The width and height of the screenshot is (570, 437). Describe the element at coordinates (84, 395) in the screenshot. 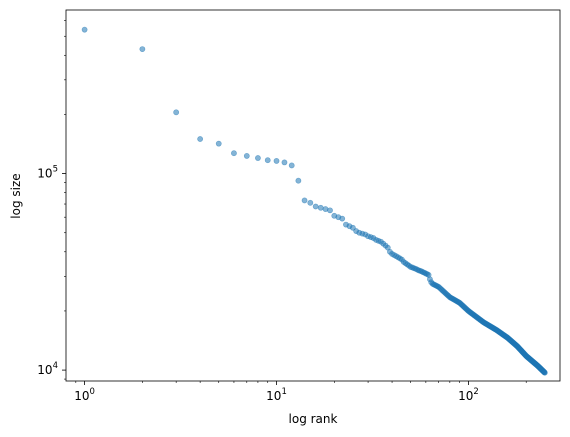

I see `x-tick-label: 10⁰` at that location.